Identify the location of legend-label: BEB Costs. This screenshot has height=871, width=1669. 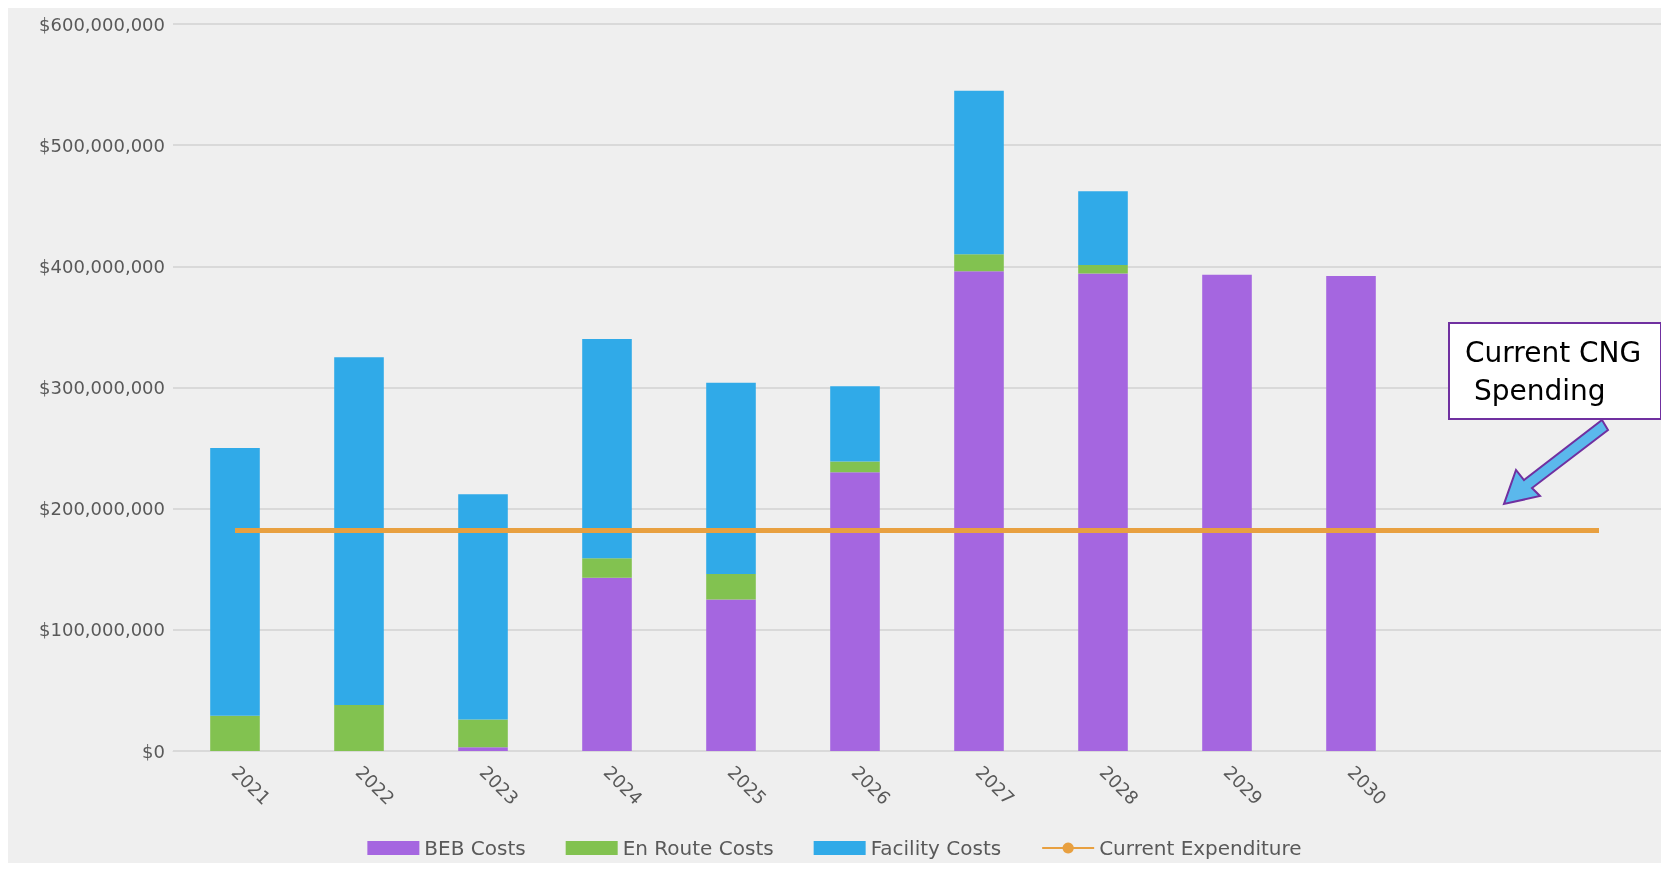
(475, 848).